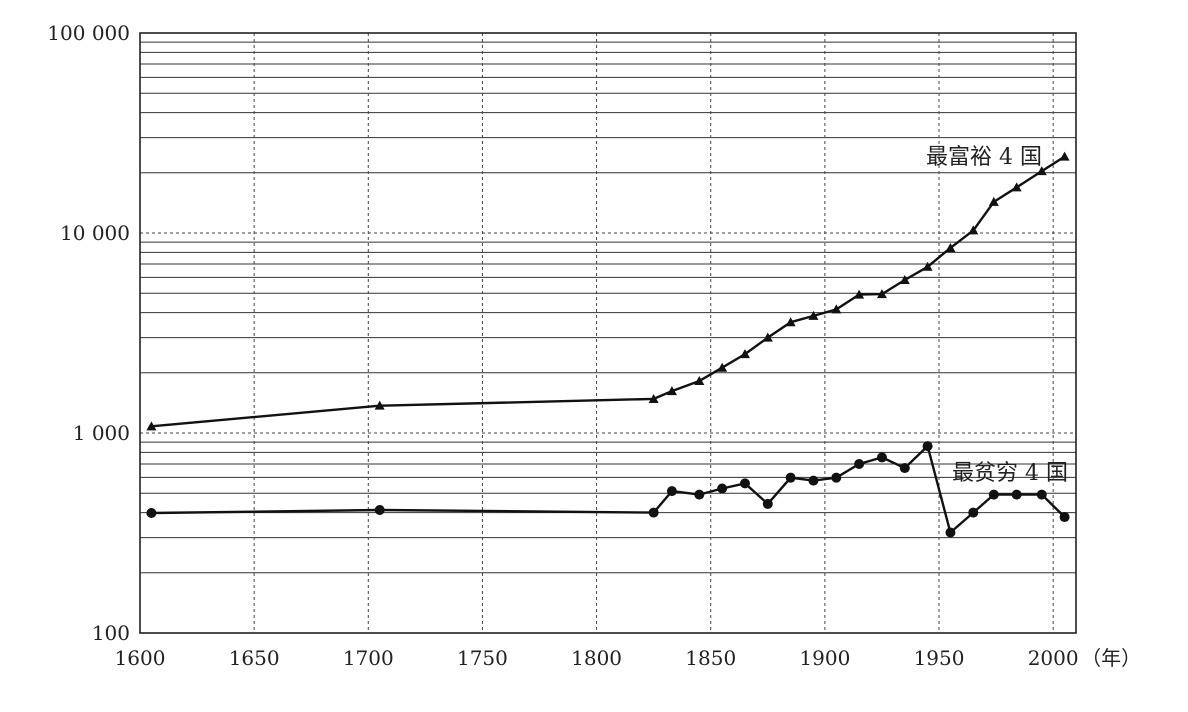 The image size is (1188, 712). Describe the element at coordinates (140, 658) in the screenshot. I see `x-tick-label: 1600` at that location.